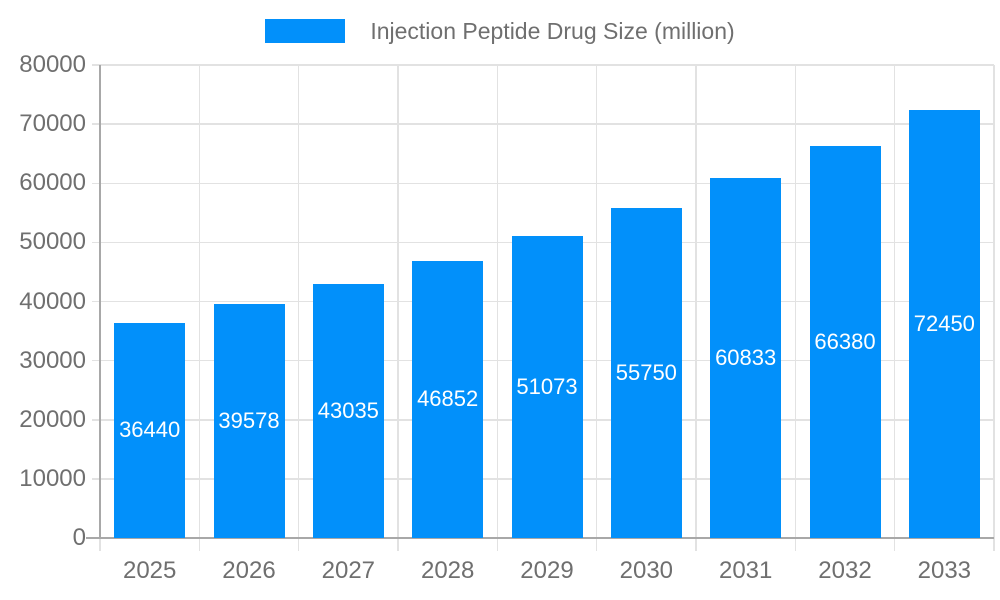 Image resolution: width=1000 pixels, height=600 pixels. I want to click on x-axis-tick-label: 2027, so click(348, 570).